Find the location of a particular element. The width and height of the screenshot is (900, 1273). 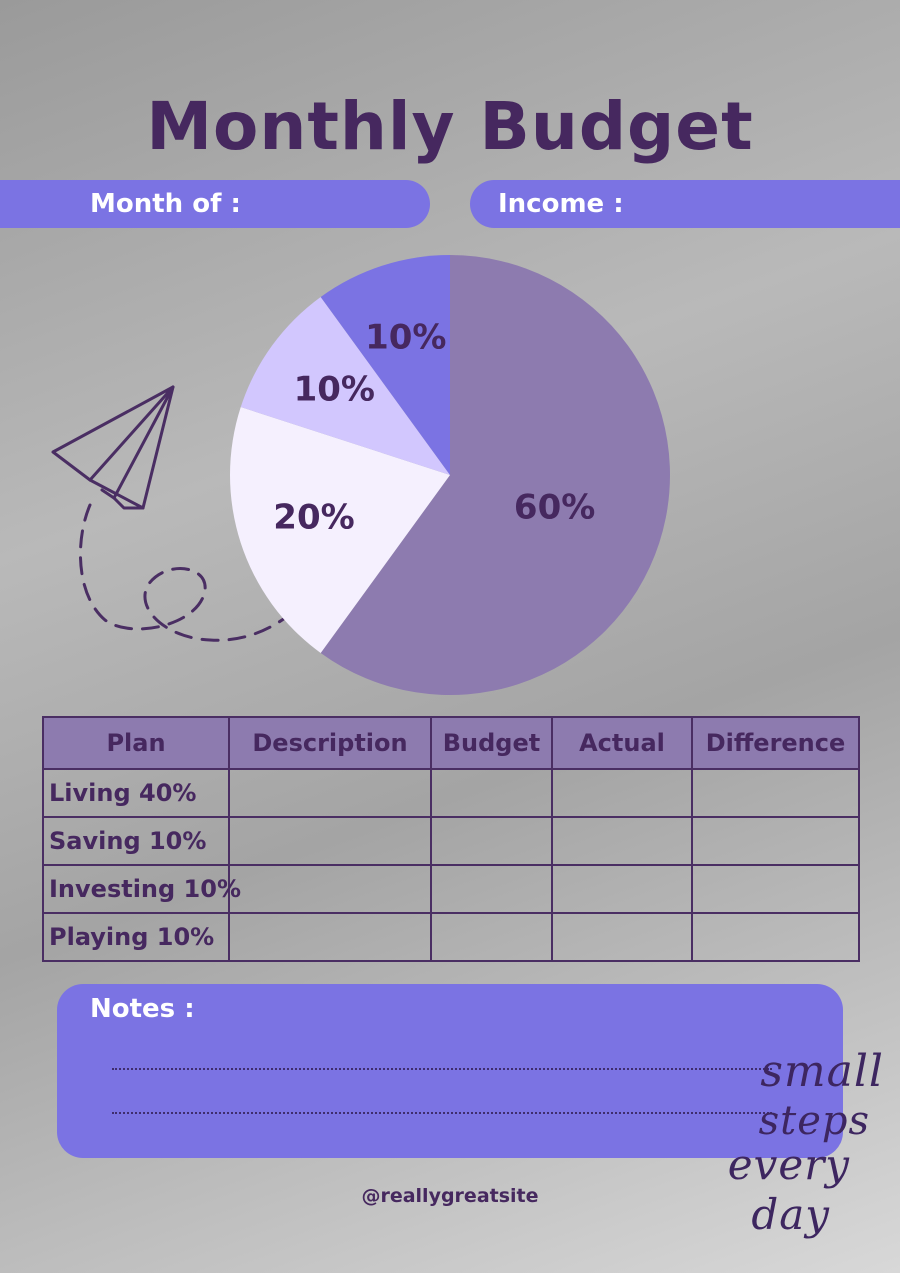

month-field: Month of : is located at coordinates (215, 204).